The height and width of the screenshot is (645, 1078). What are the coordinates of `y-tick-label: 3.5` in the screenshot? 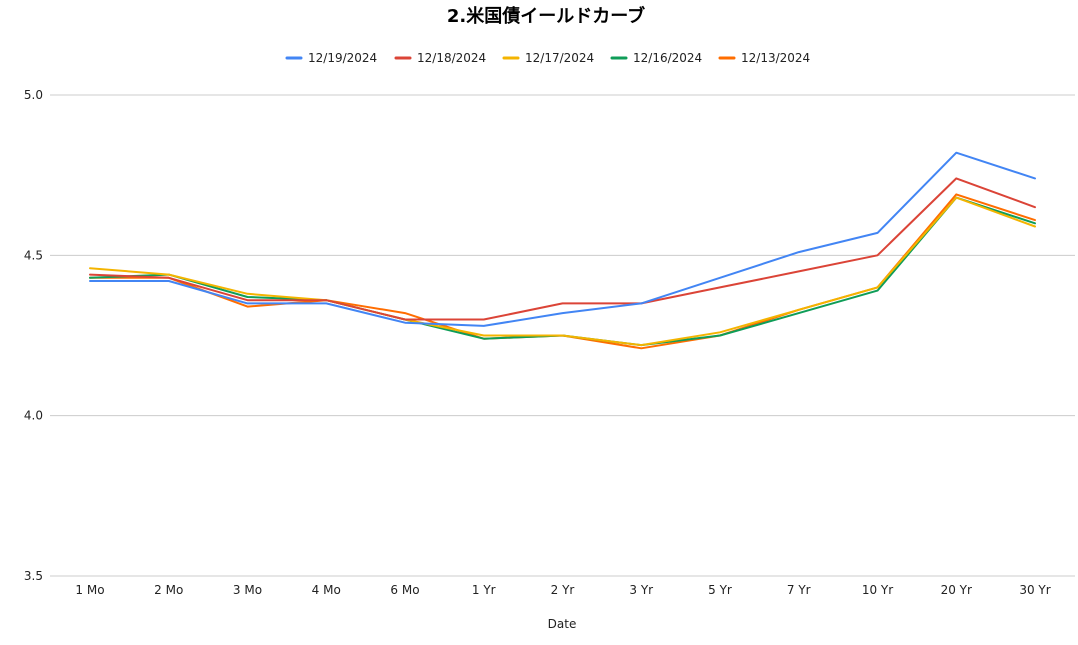 It's located at (33, 576).